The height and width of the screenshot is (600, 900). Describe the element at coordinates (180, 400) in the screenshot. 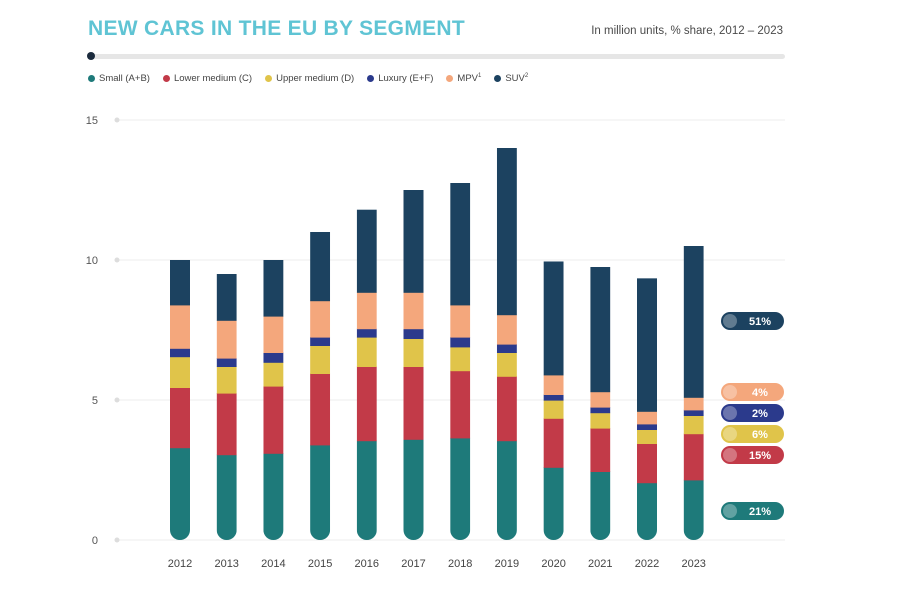

I see `bar-stack-2012` at that location.